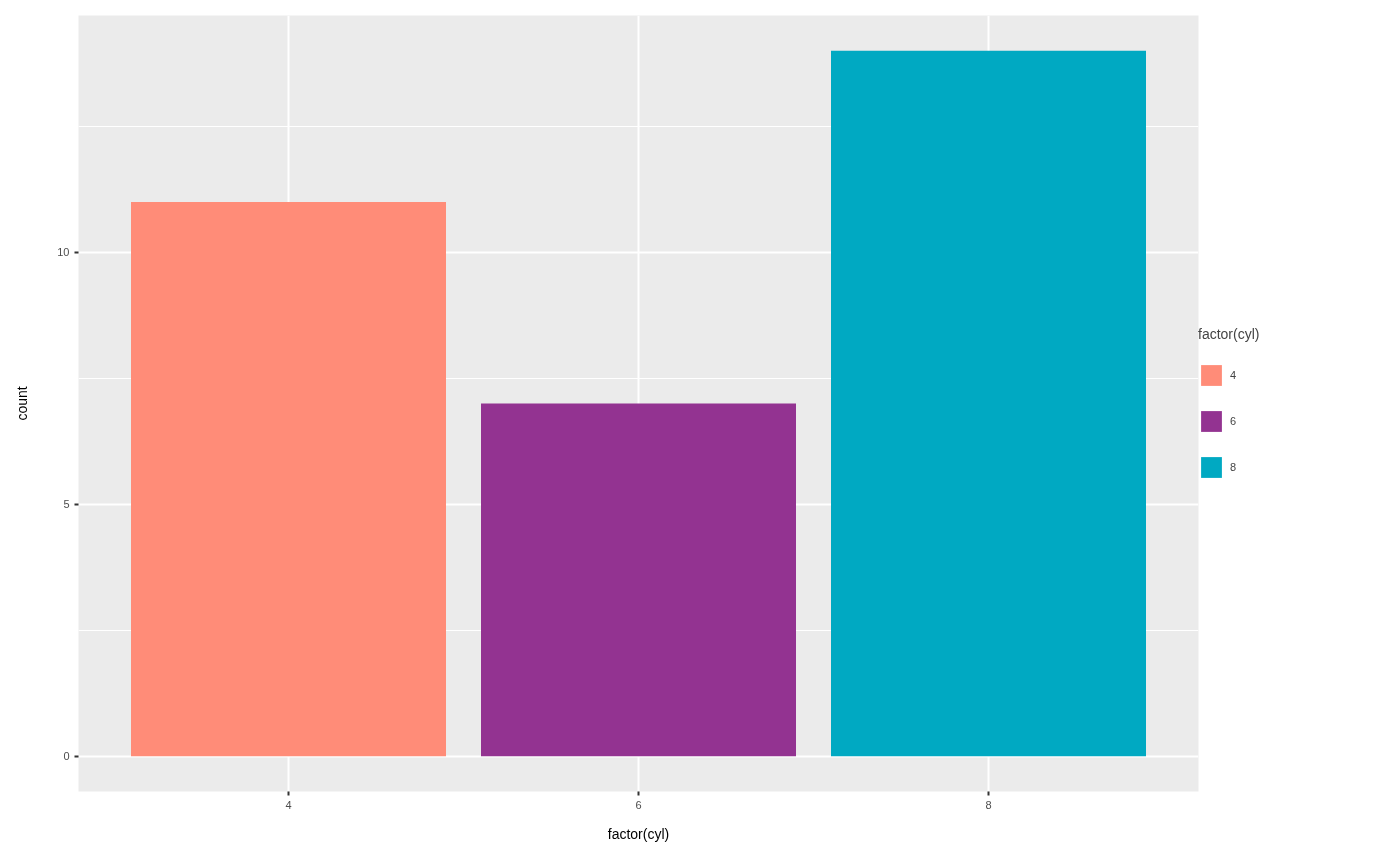  I want to click on y-tick-label: 5, so click(66, 504).